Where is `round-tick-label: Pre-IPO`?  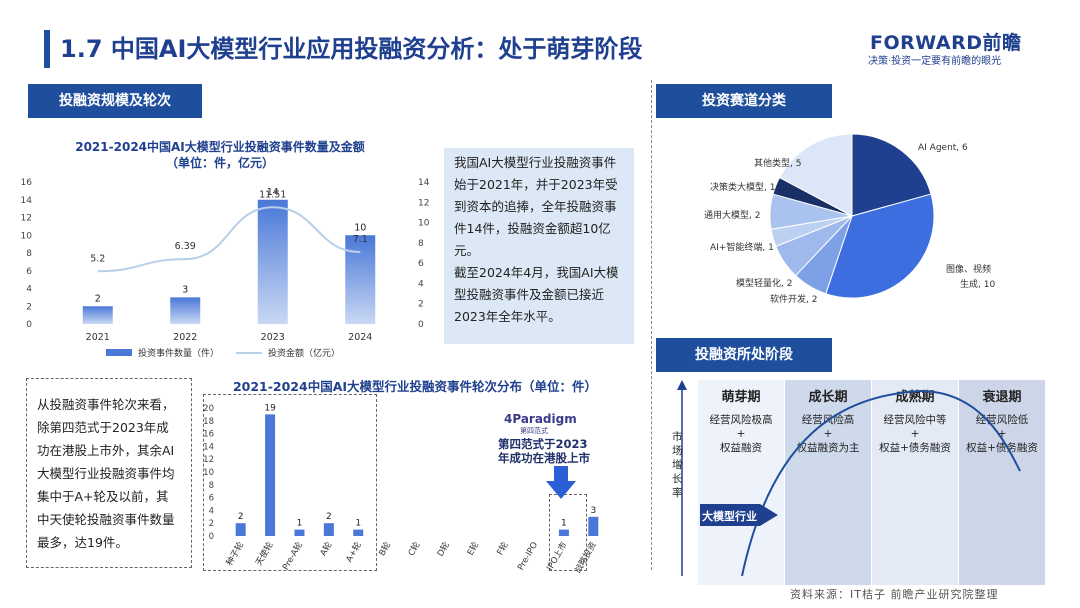
round-tick-label: Pre-IPO is located at coordinates (528, 556).